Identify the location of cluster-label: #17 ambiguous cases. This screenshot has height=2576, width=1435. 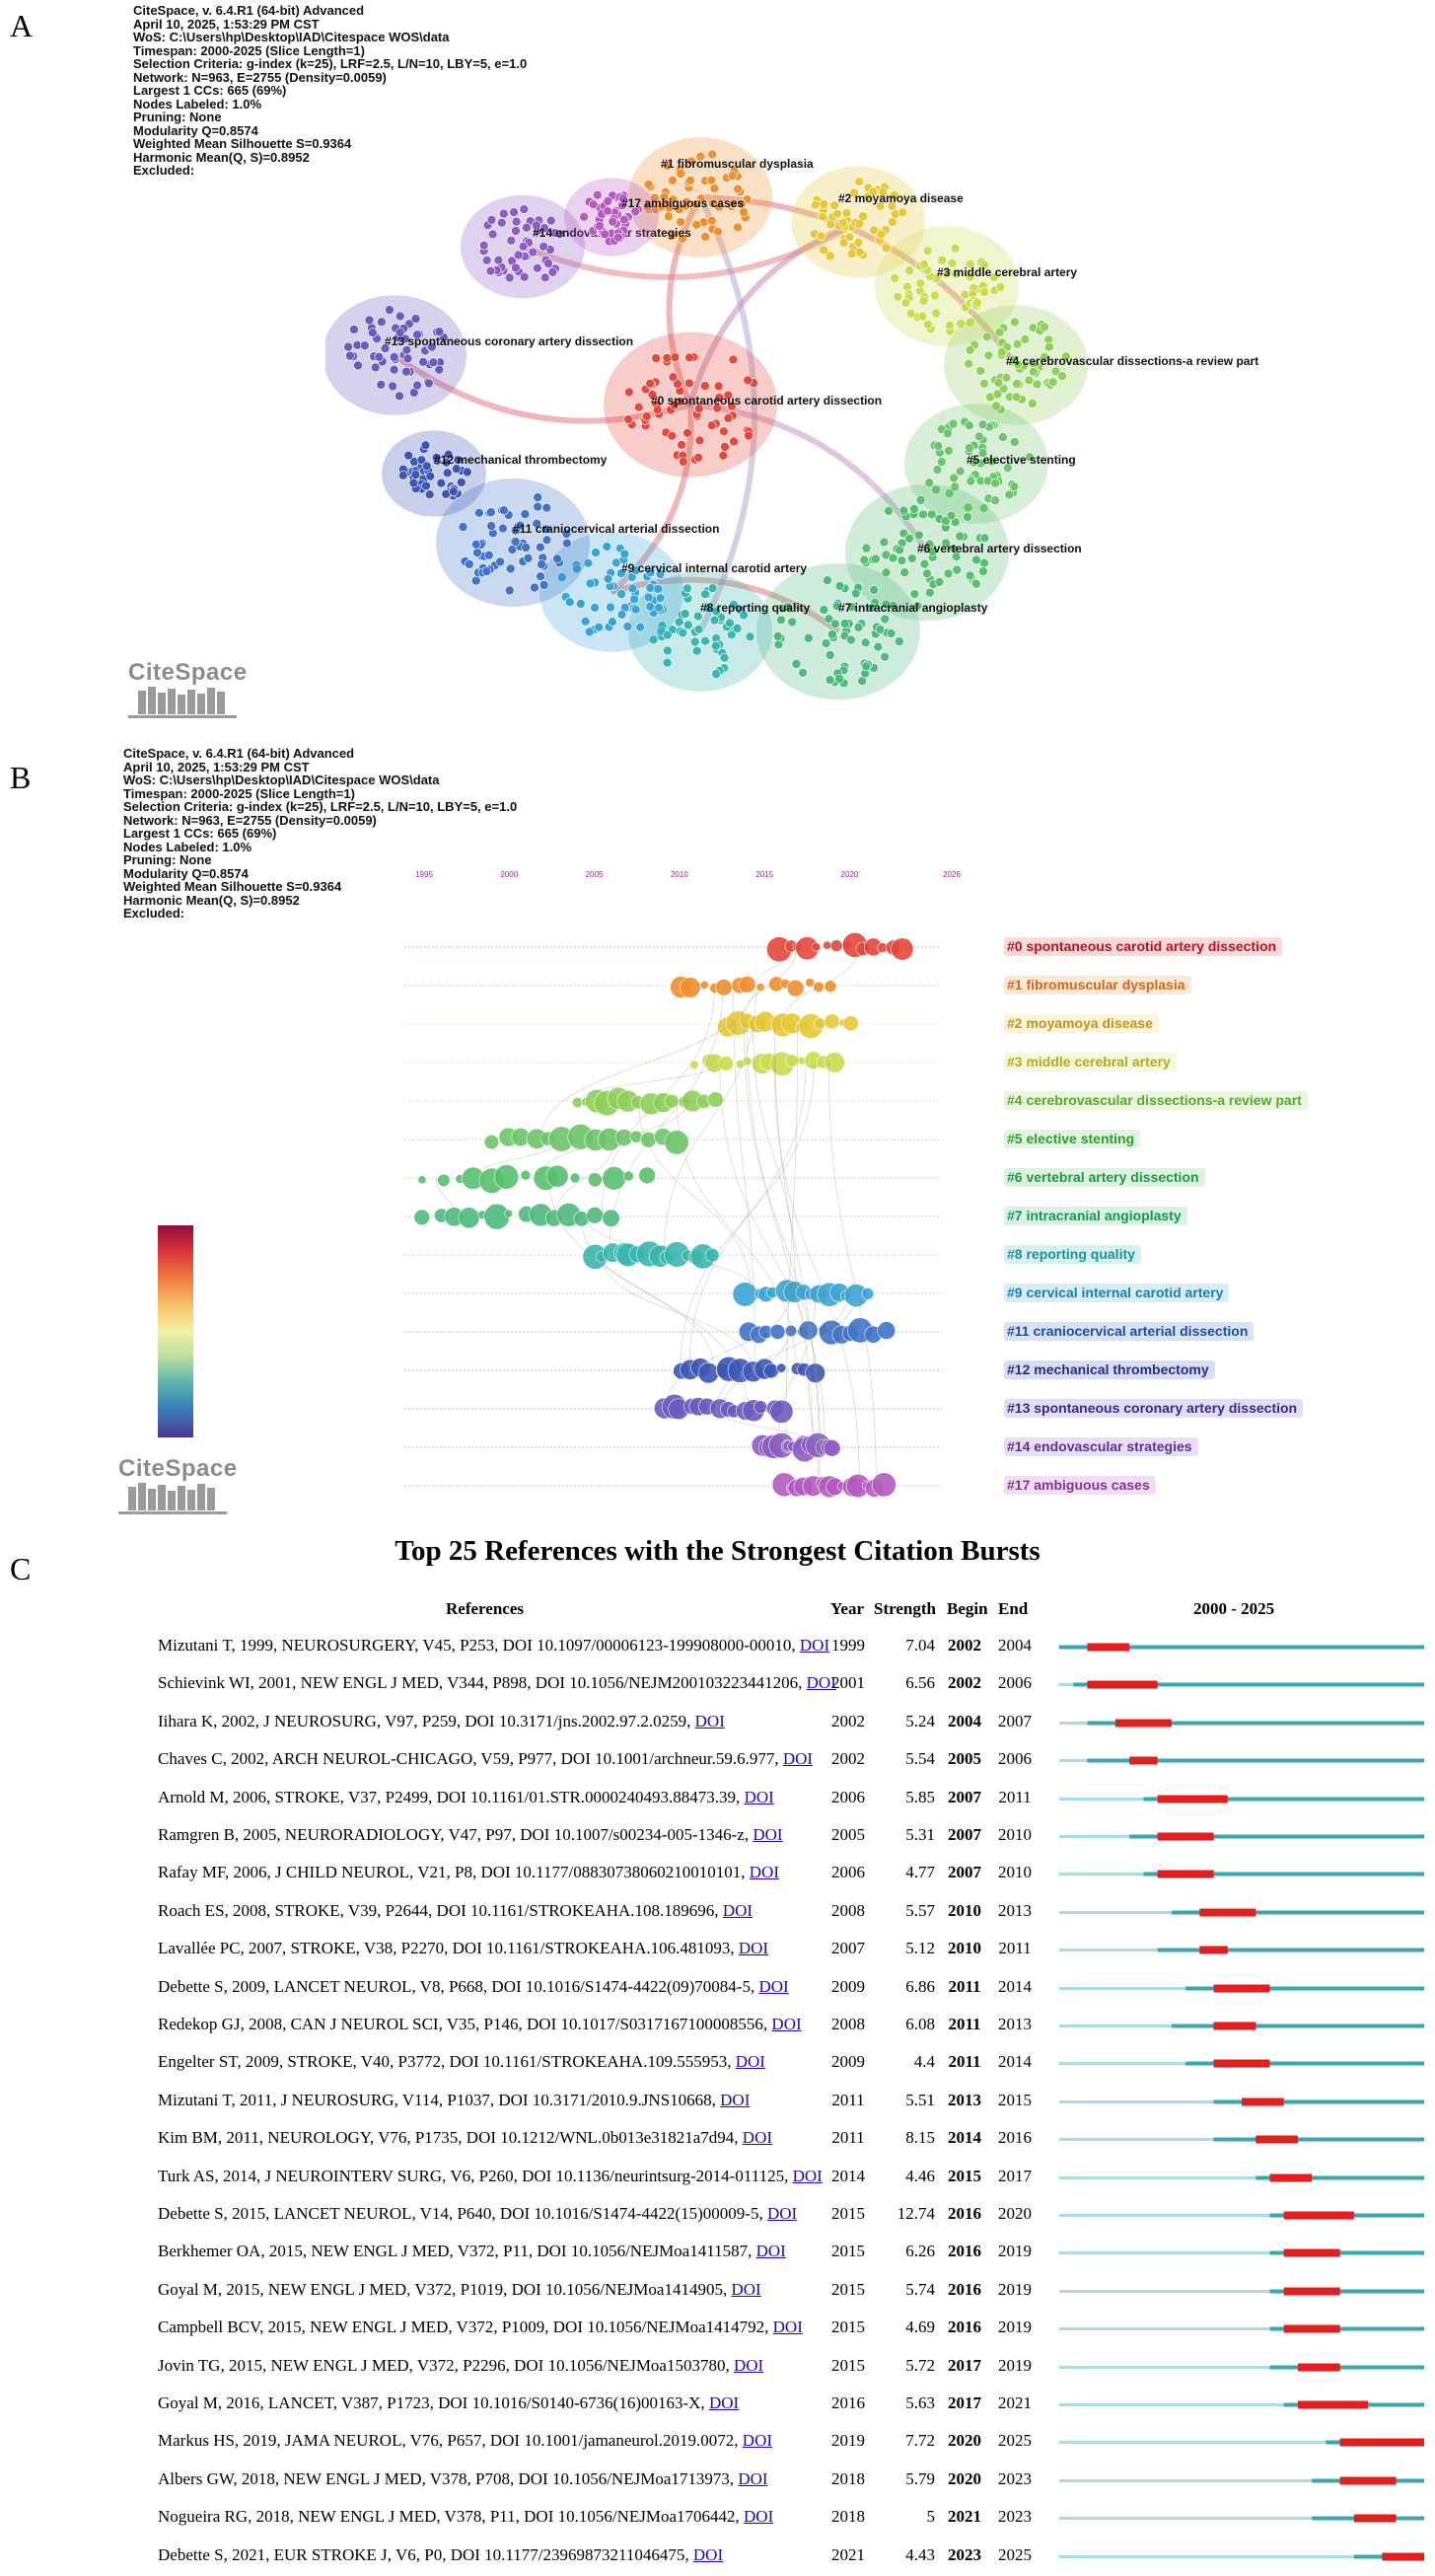
(683, 203).